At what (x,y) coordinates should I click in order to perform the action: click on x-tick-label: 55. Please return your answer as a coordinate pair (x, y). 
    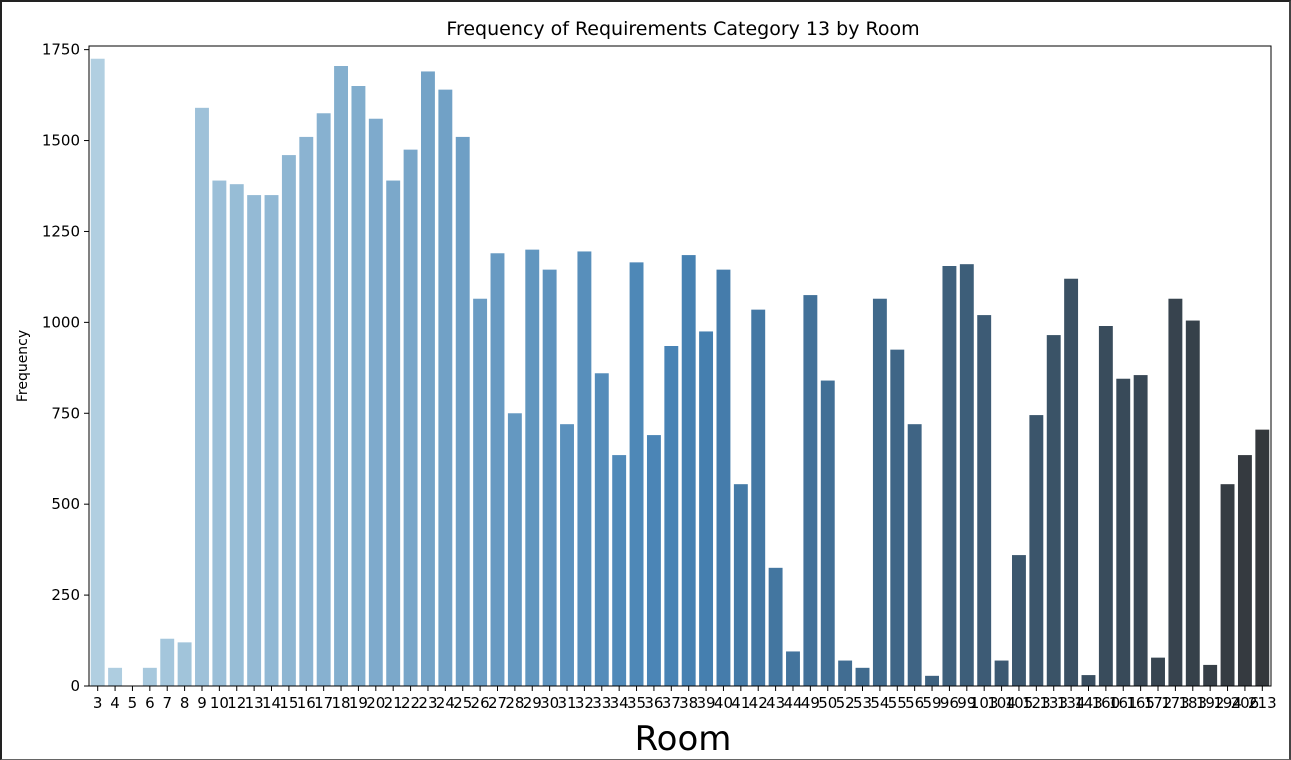
    Looking at the image, I should click on (897, 703).